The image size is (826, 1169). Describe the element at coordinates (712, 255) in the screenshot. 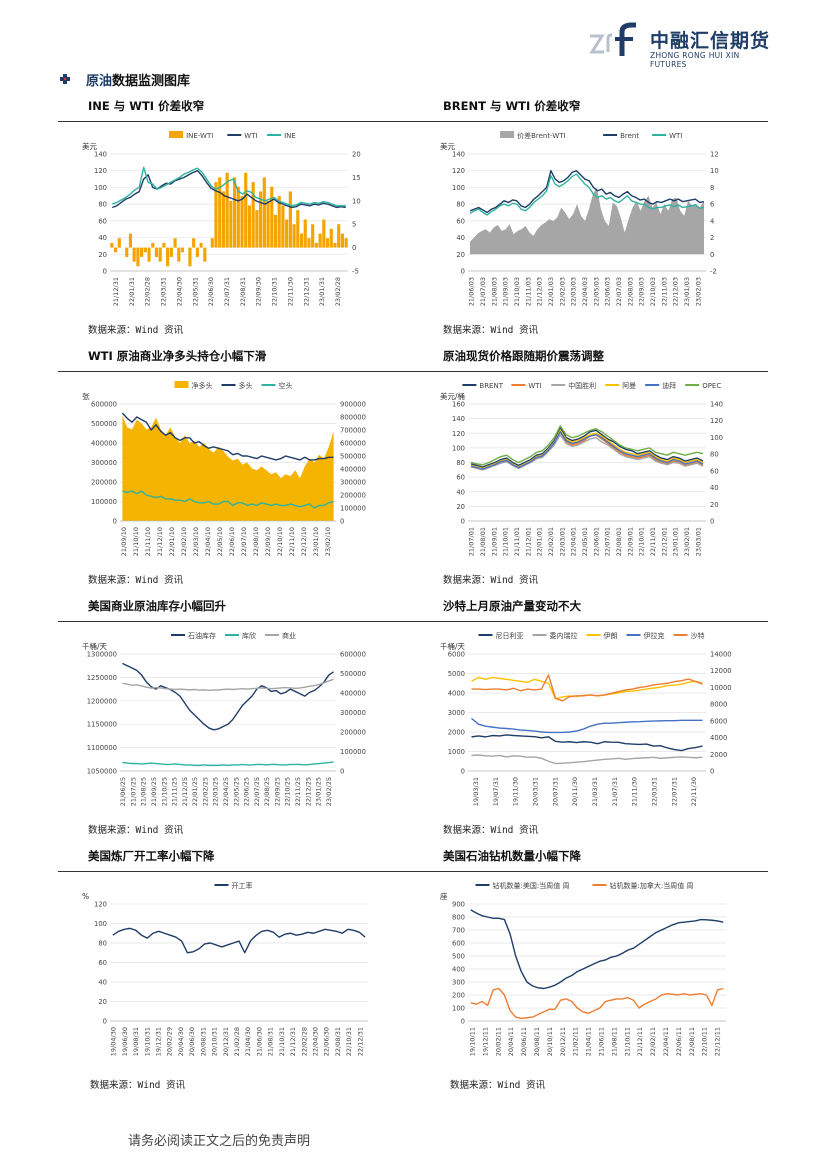

I see `y2-tick-label: 0` at that location.